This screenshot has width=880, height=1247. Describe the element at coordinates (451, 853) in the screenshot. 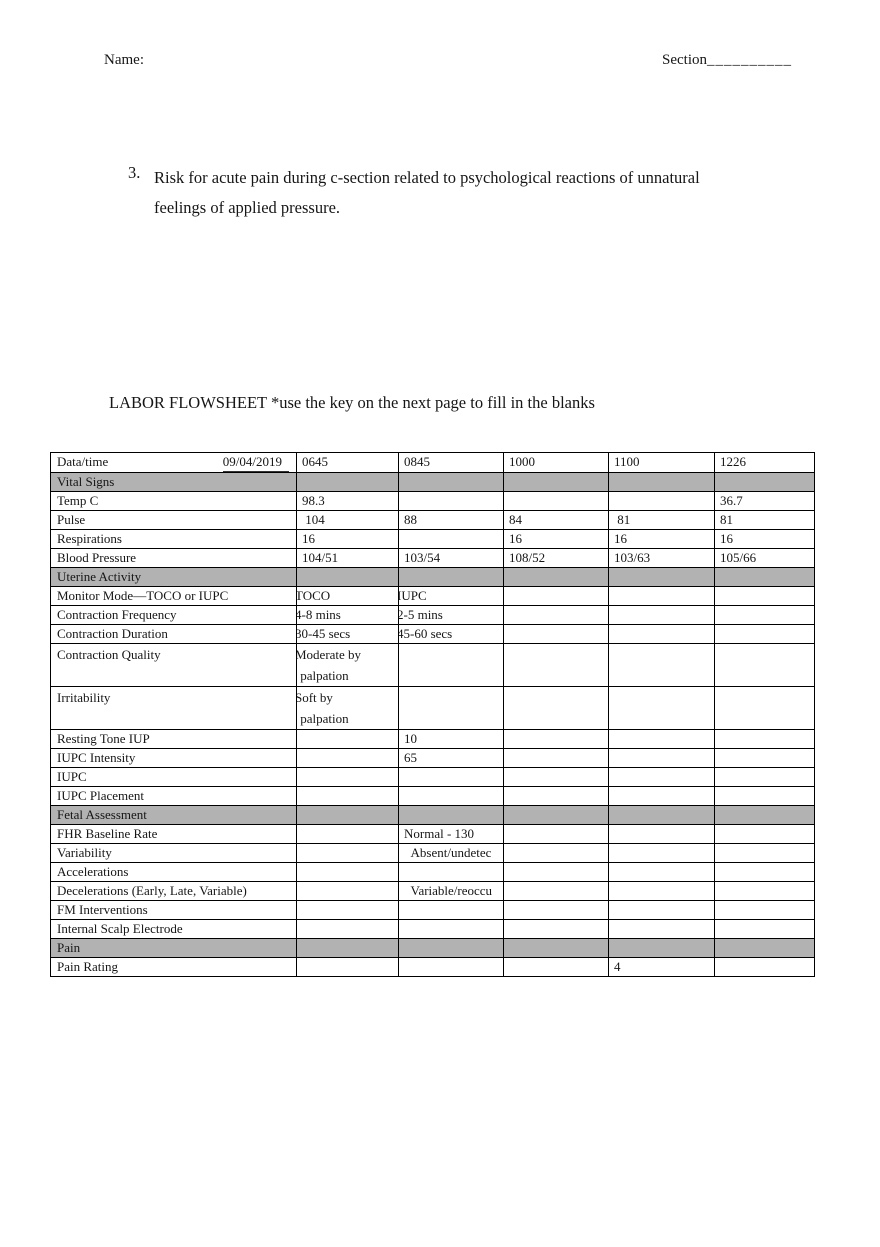

I see `cell-value: Absent/undetec` at that location.